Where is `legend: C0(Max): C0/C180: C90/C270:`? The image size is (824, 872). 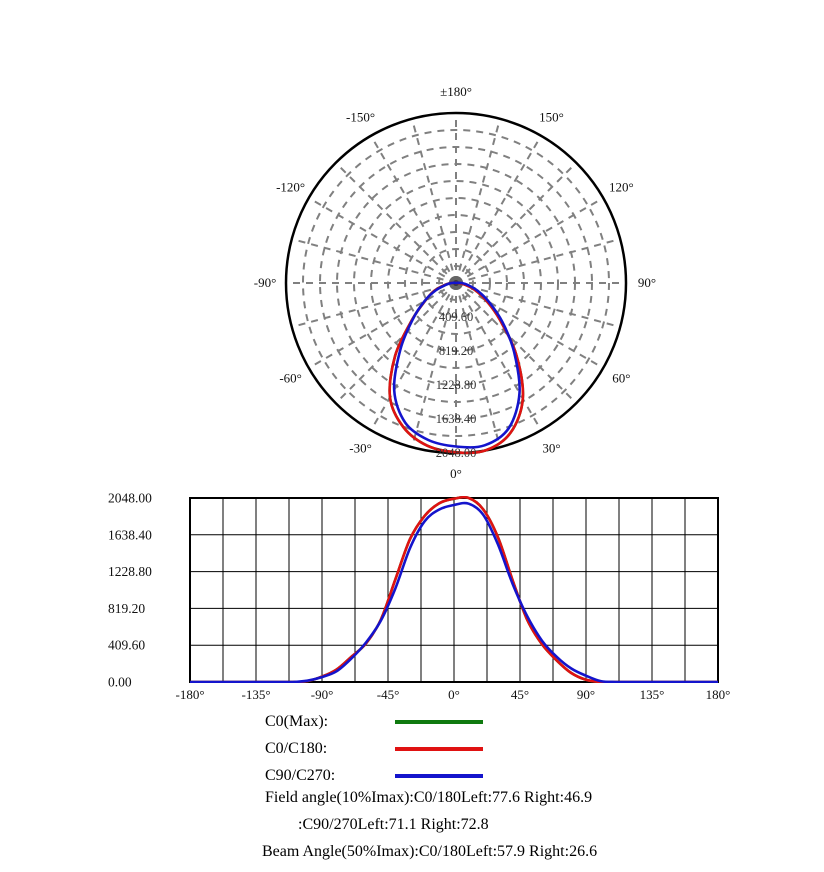 legend: C0(Max): C0/C180: C90/C270: is located at coordinates (374, 748).